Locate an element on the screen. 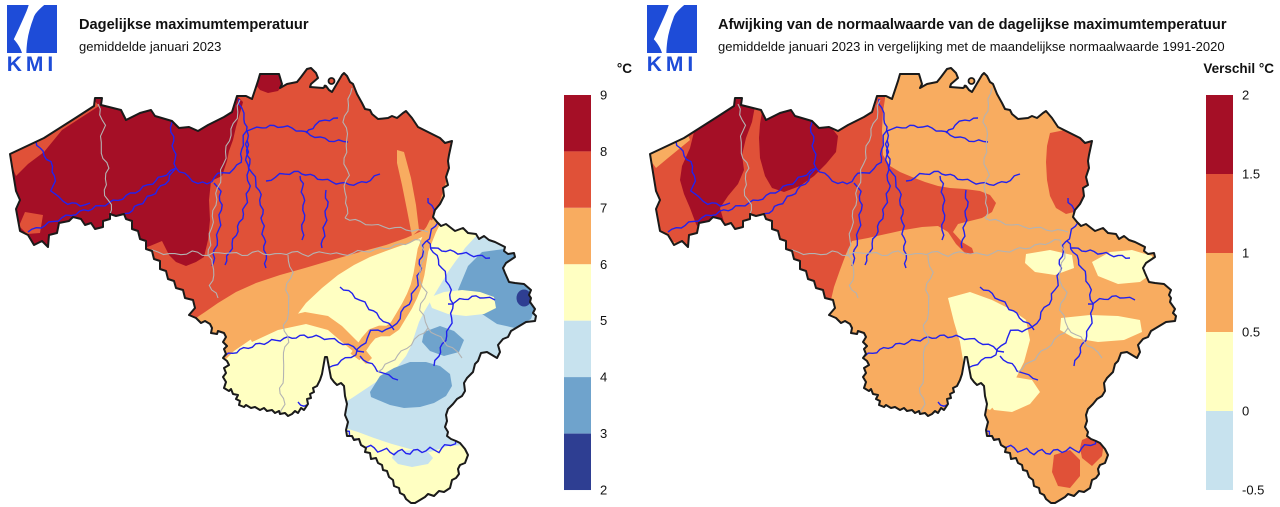 This screenshot has width=1280, height=507. svg-text: 0 is located at coordinates (1245, 411).